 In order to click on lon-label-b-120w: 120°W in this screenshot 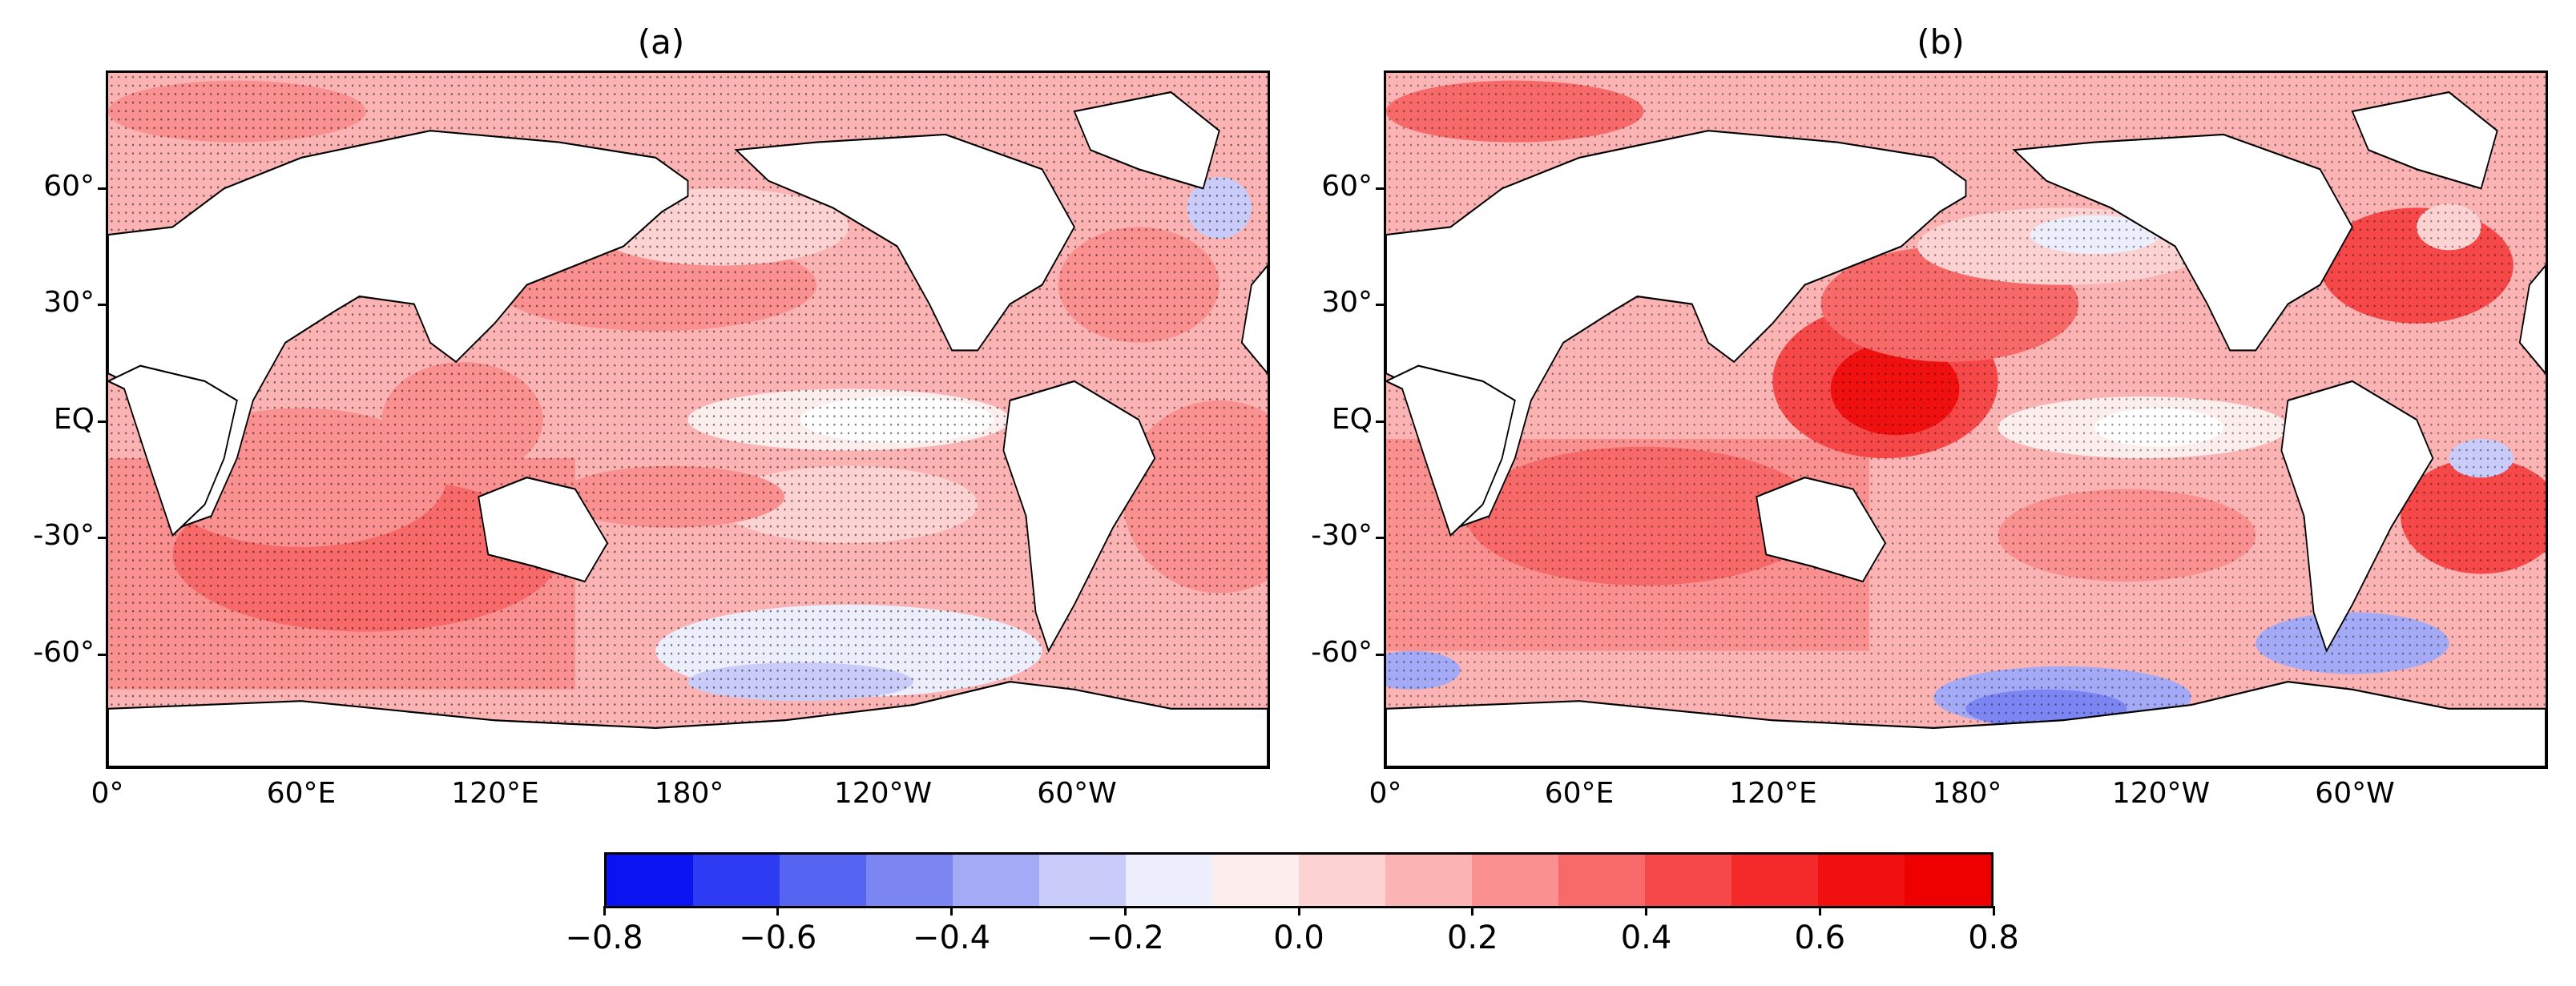, I will do `click(2161, 793)`.